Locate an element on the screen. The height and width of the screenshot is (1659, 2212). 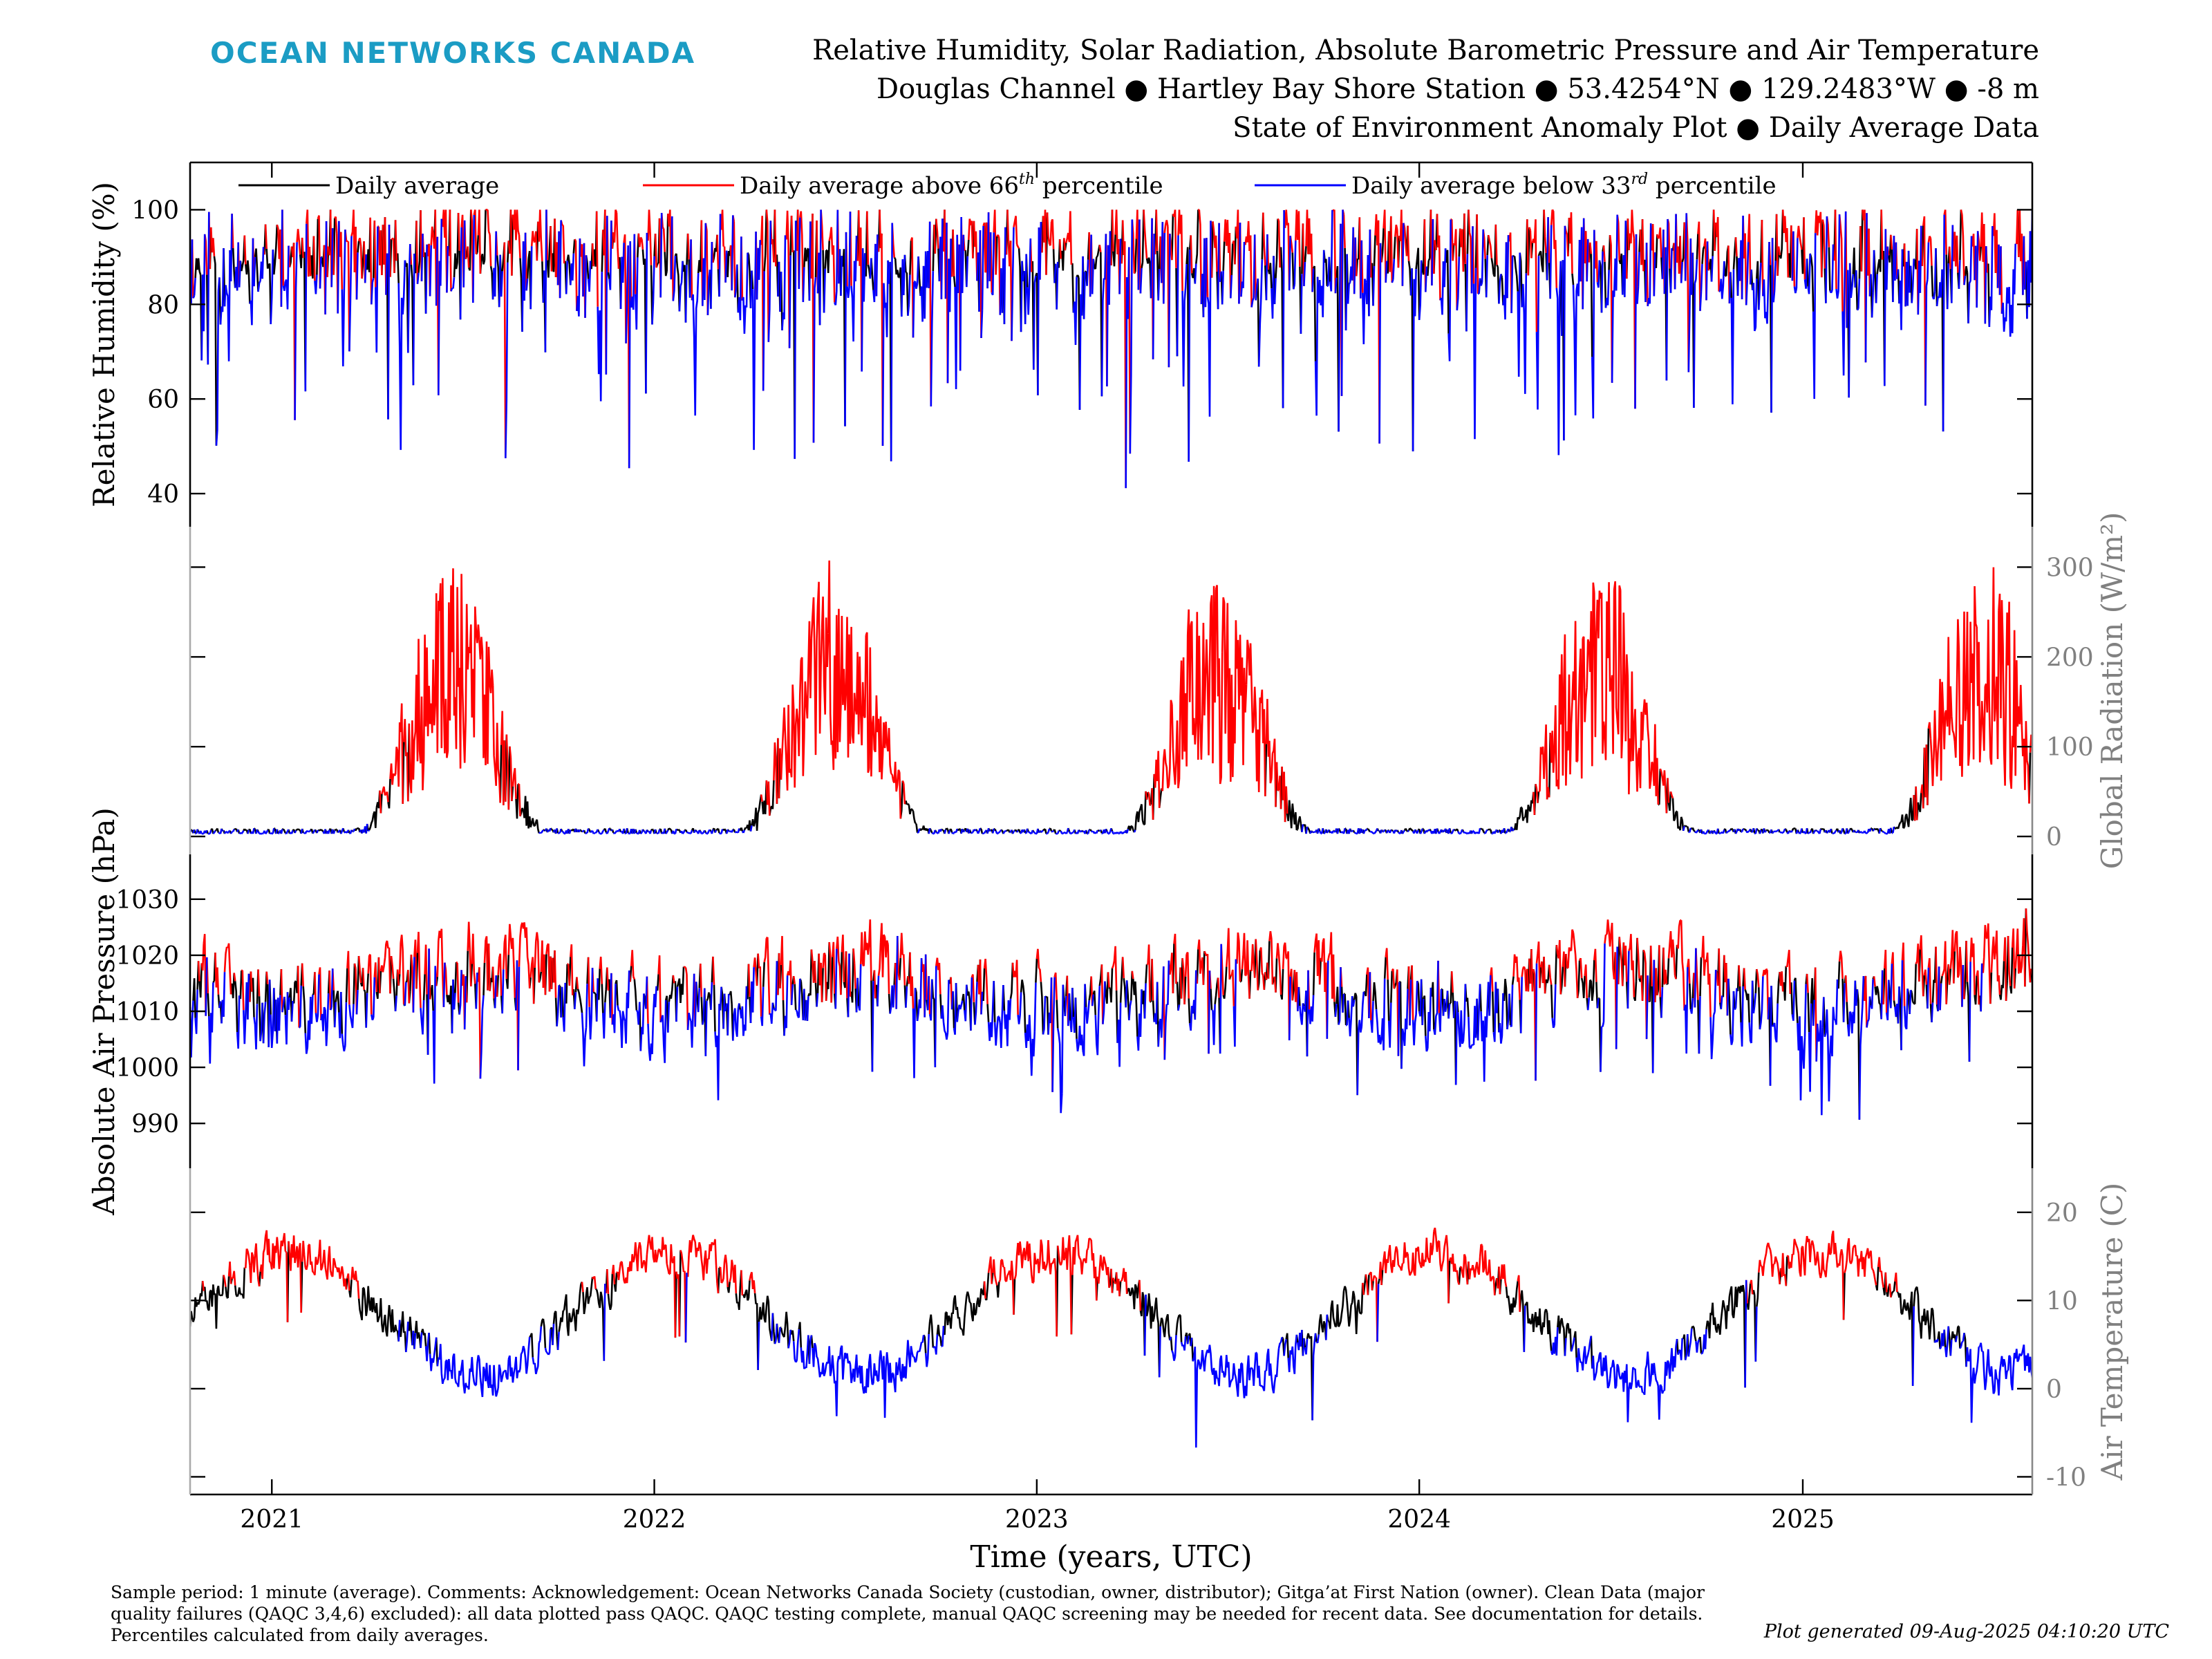
x-tick-label-2022: 2022 is located at coordinates (654, 1520).